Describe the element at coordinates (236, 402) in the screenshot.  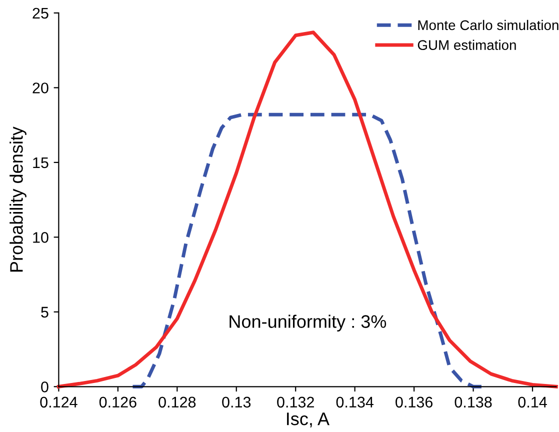
I see `x-tick-label: 0.13` at that location.